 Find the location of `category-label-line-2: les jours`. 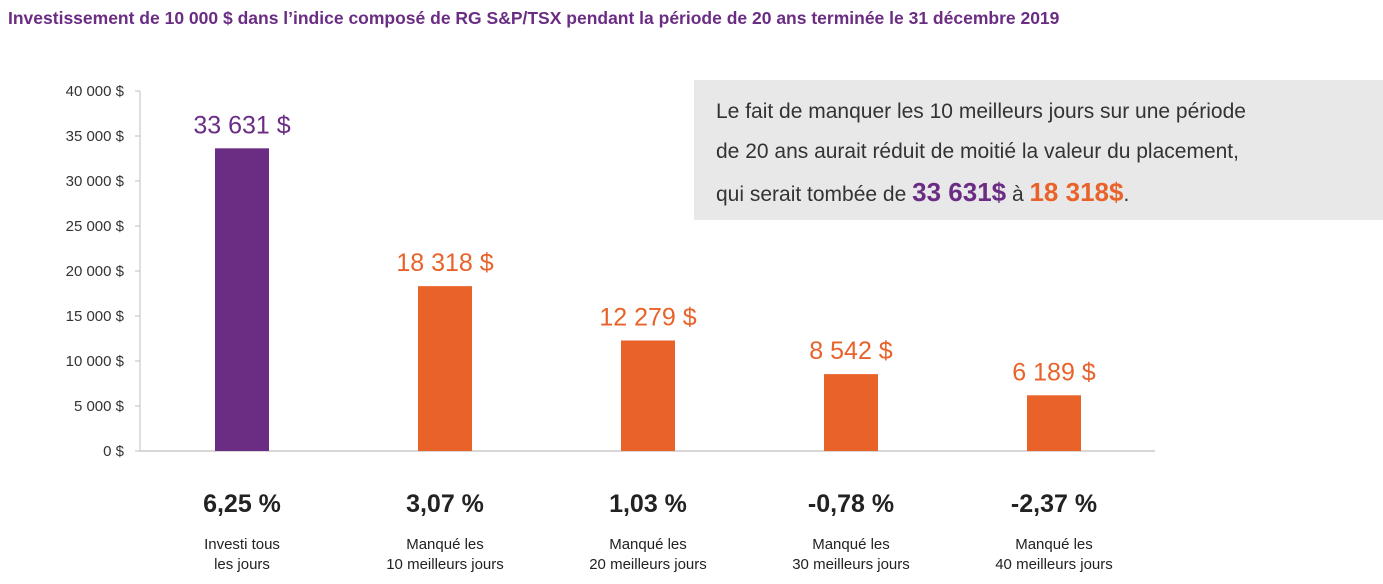

category-label-line-2: les jours is located at coordinates (242, 564).